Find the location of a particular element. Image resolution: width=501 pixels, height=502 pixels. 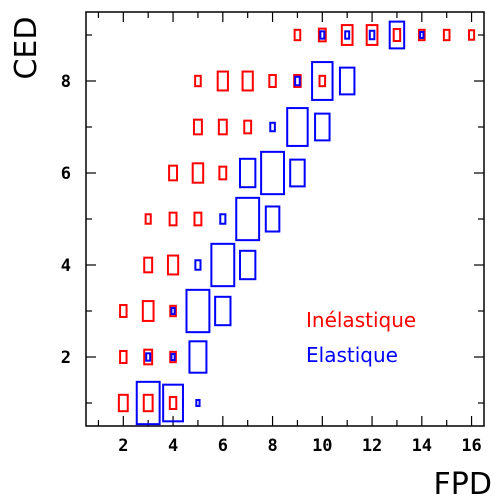

legend-elastique: Elastique is located at coordinates (352, 355).